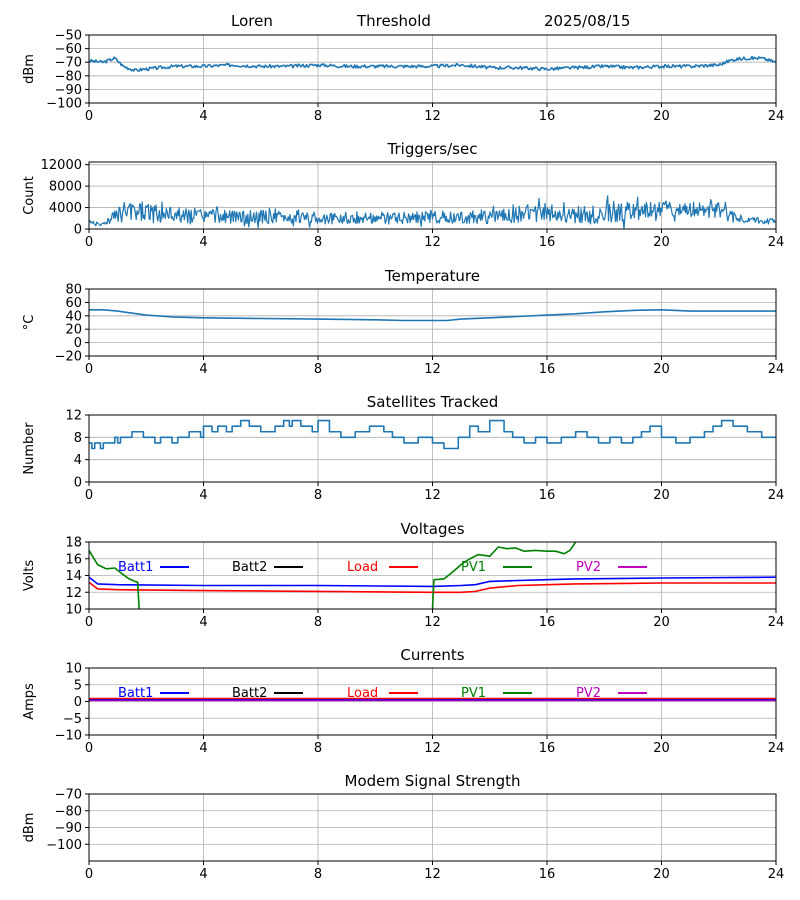  Describe the element at coordinates (203, 242) in the screenshot. I see `triggers-xtick-label: 4` at that location.